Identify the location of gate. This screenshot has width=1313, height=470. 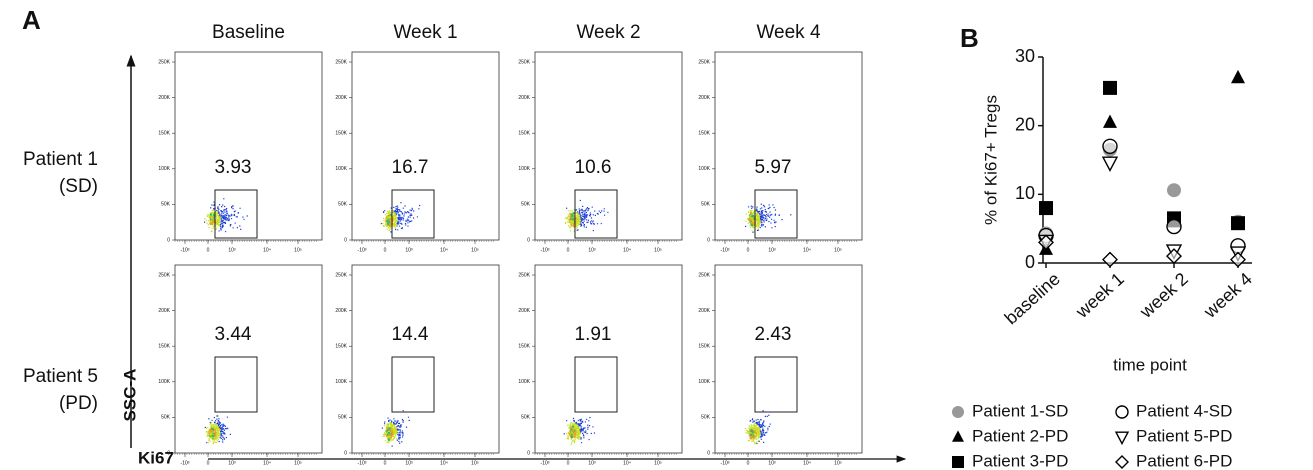
(596, 214).